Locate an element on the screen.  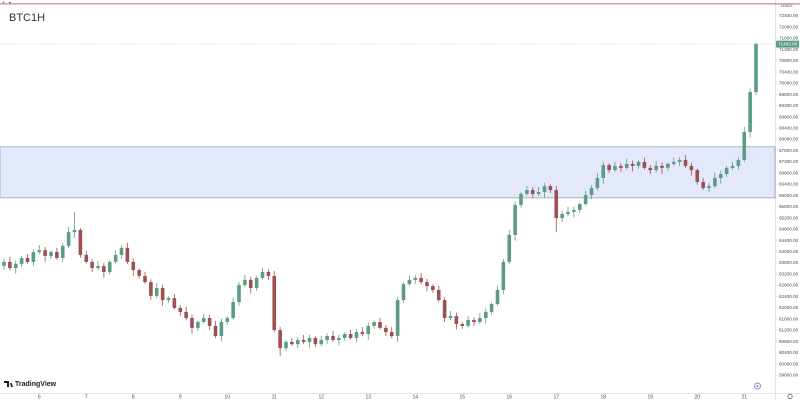
y-tick-label: 62800.00 is located at coordinates (789, 285).